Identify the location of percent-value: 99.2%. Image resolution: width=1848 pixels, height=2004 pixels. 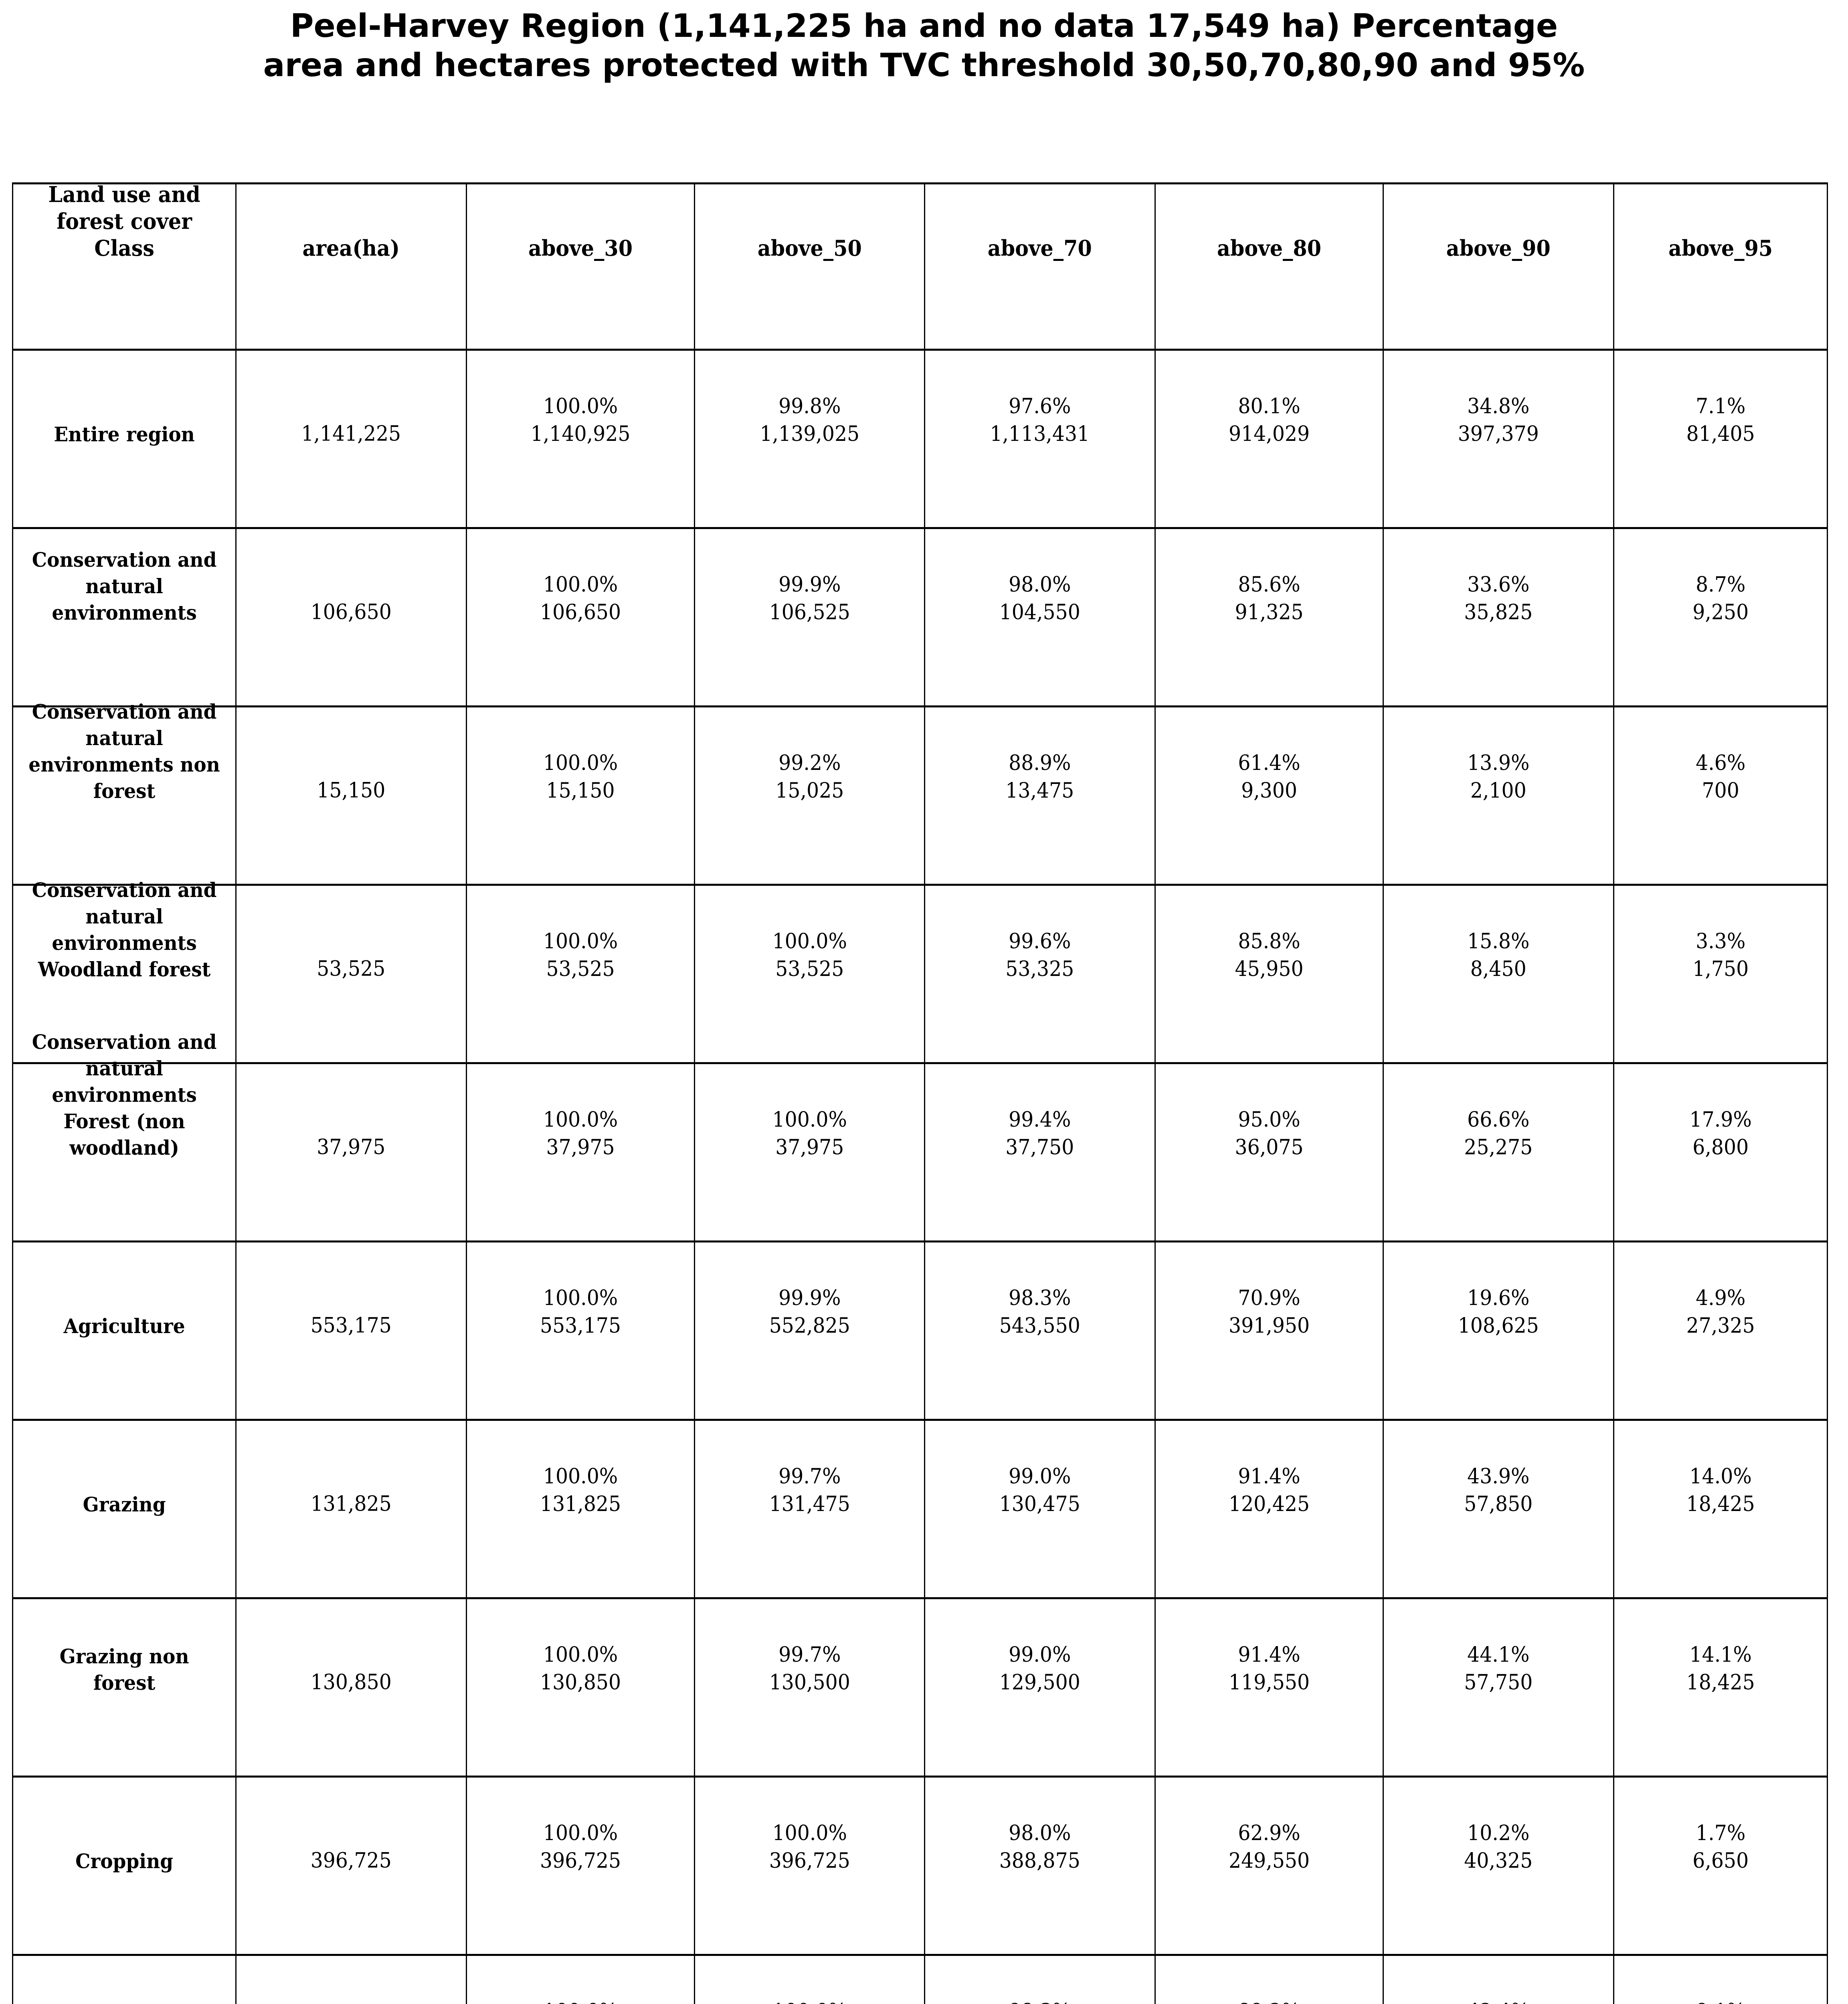
(809, 763).